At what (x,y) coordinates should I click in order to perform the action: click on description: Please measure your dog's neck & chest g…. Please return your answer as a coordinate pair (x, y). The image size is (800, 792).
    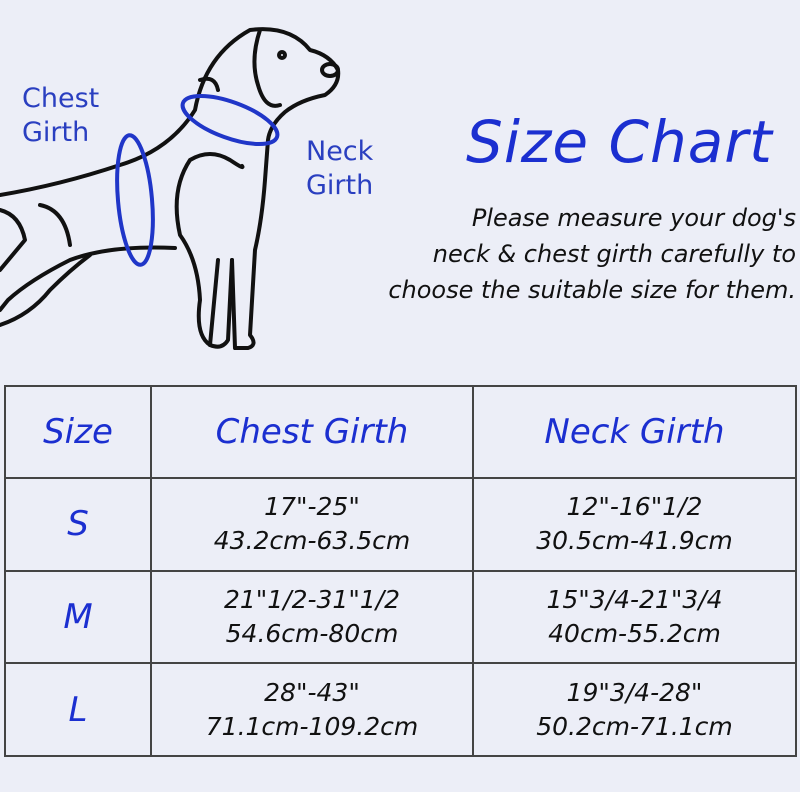
    Looking at the image, I should click on (546, 254).